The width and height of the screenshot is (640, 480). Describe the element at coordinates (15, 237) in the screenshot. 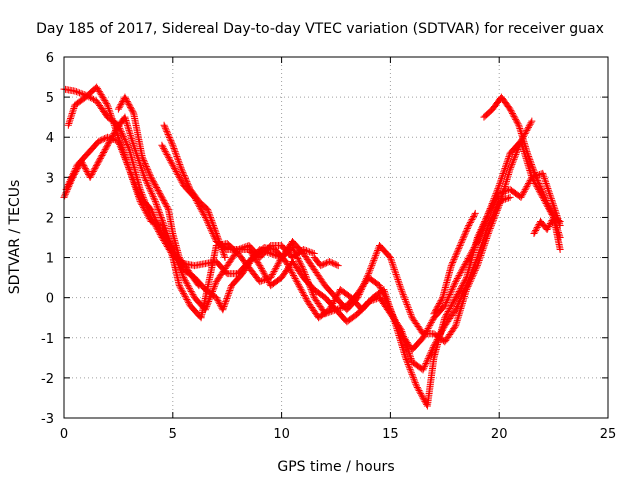

I see `y-axis-label: SDTVAR / TECUs` at that location.